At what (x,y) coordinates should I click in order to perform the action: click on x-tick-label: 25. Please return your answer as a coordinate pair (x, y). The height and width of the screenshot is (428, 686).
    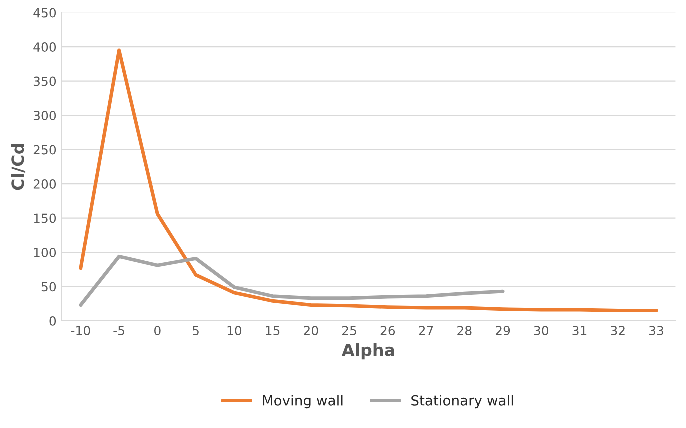
    Looking at the image, I should click on (349, 331).